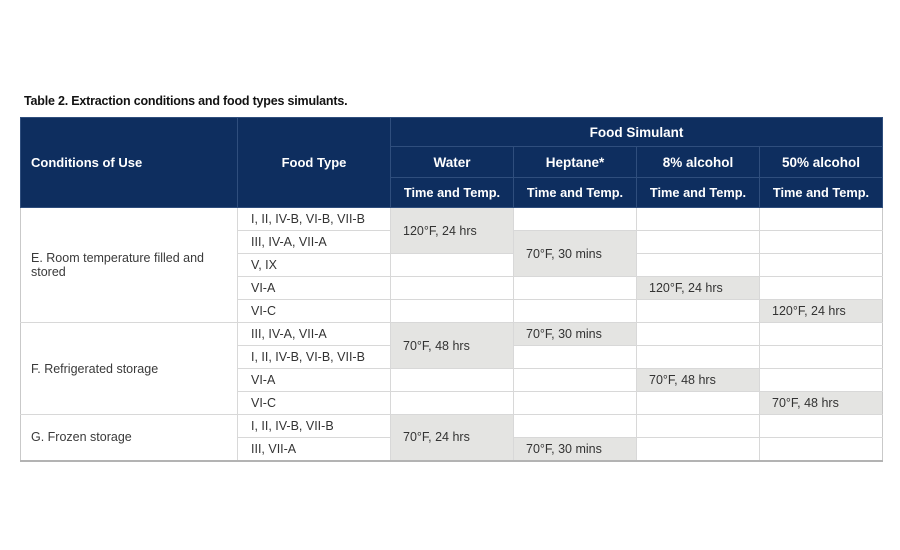 Image resolution: width=900 pixels, height=550 pixels. I want to click on condition-cell: F. Refrigerated storage, so click(129, 368).